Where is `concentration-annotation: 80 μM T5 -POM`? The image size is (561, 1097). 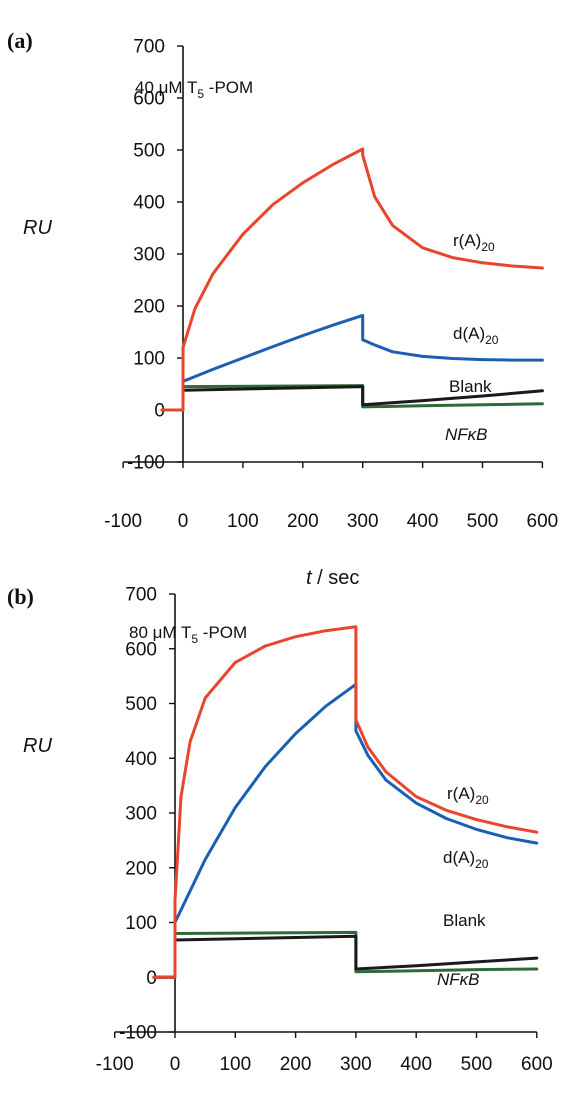 concentration-annotation: 80 μM T5 -POM is located at coordinates (188, 634).